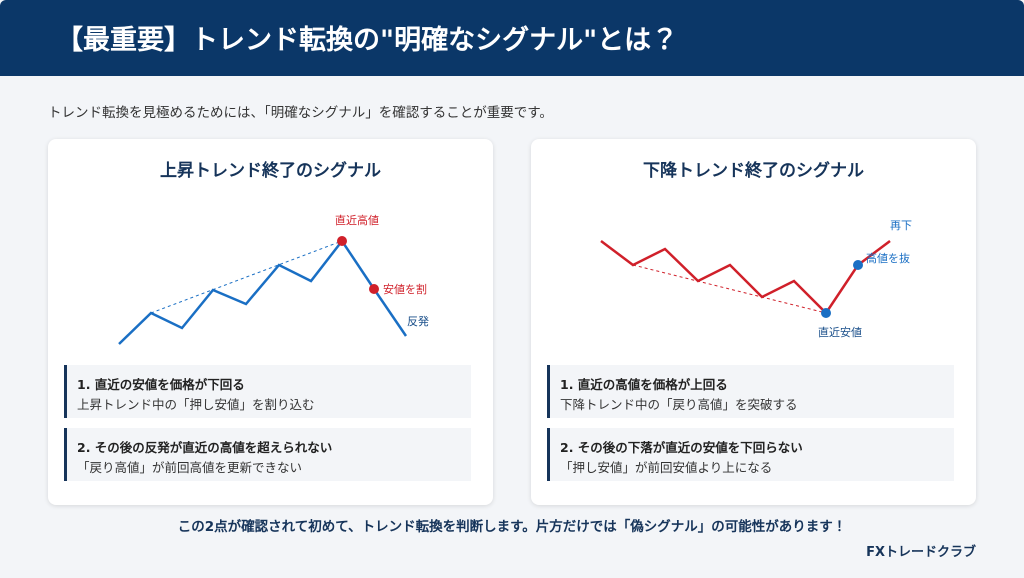 The image size is (1024, 578). Describe the element at coordinates (666, 467) in the screenshot. I see `point-text: 「押し安値」が前回安値より上になる` at that location.